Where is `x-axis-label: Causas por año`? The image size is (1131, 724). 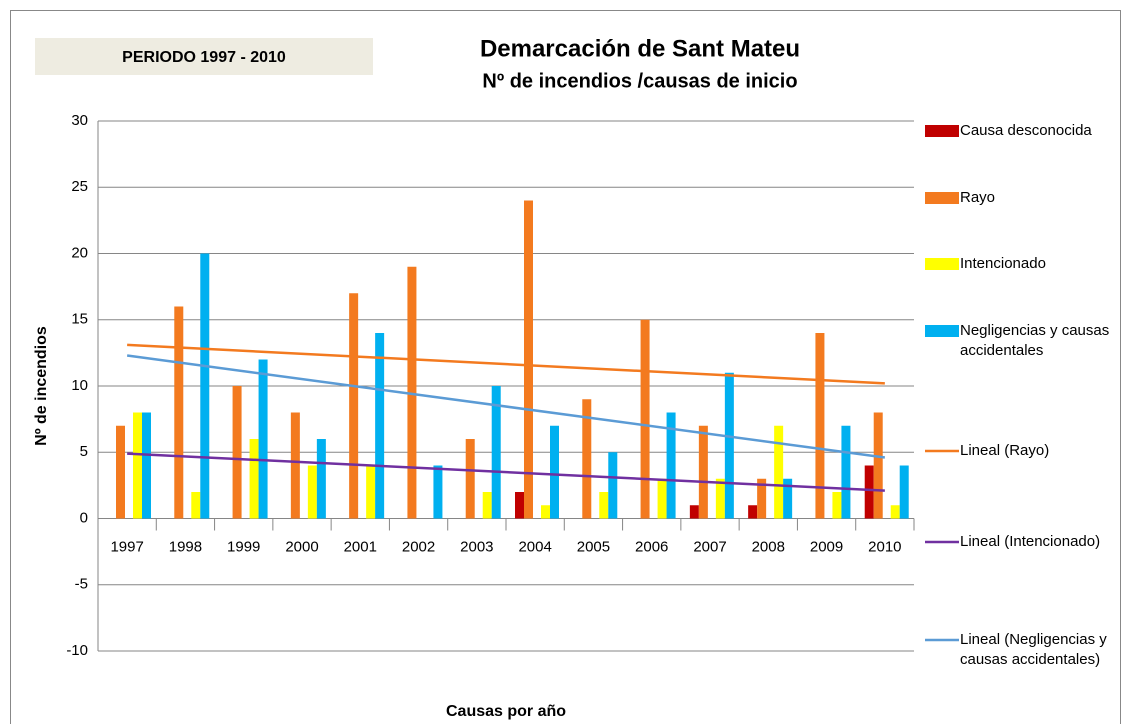
x-axis-label: Causas por año is located at coordinates (506, 711).